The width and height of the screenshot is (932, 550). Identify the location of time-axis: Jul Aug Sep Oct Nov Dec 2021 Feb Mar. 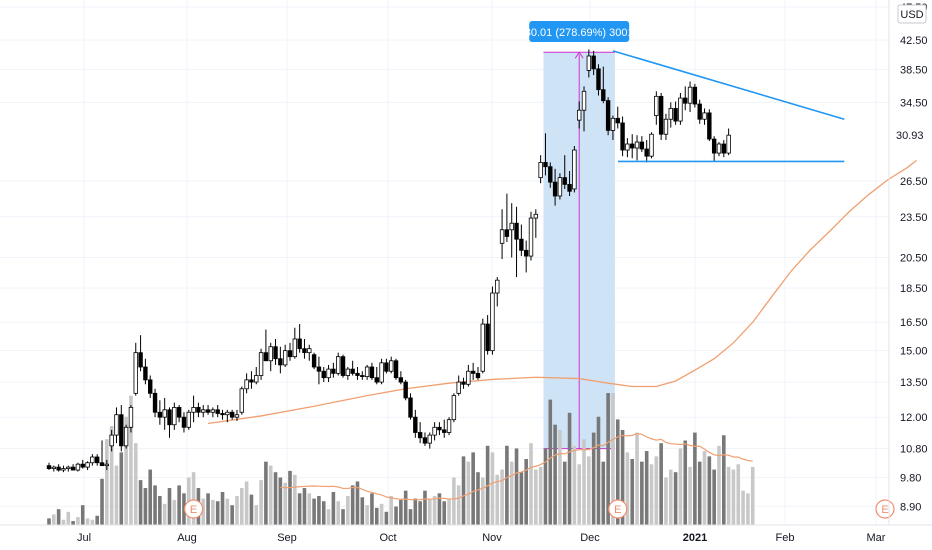
(466, 534).